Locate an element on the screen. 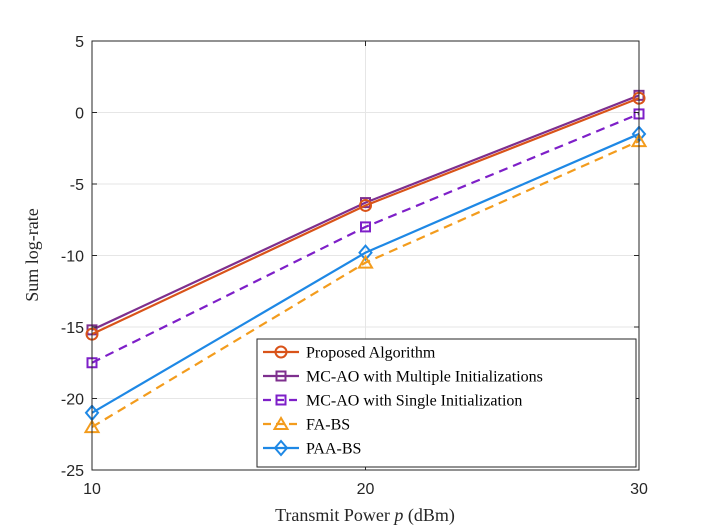 This screenshot has width=706, height=530. y-tick-label: -20 is located at coordinates (72, 400).